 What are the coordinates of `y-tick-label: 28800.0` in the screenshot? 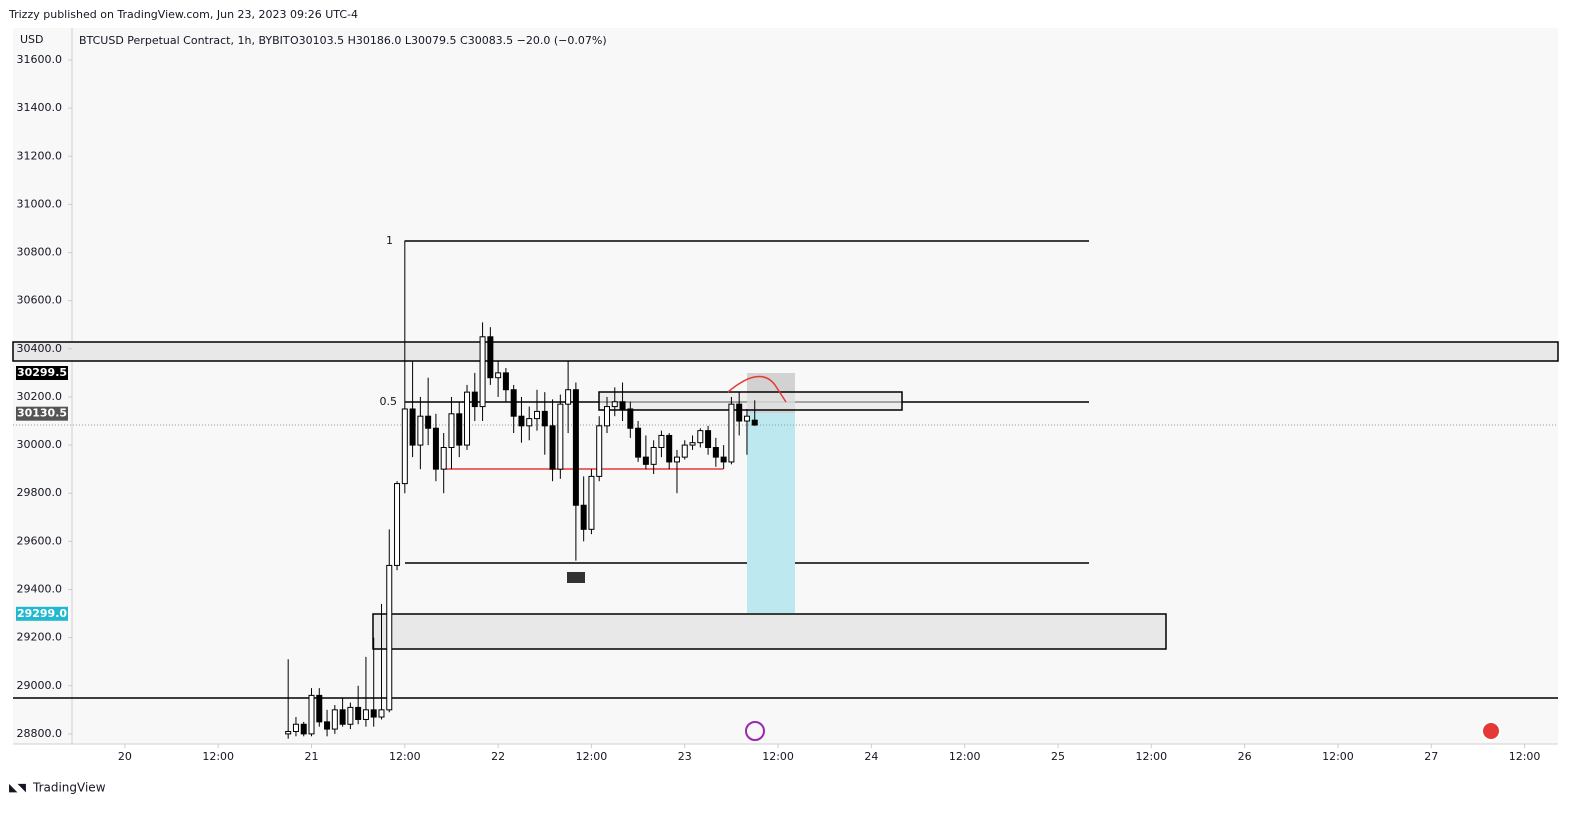 It's located at (40, 733).